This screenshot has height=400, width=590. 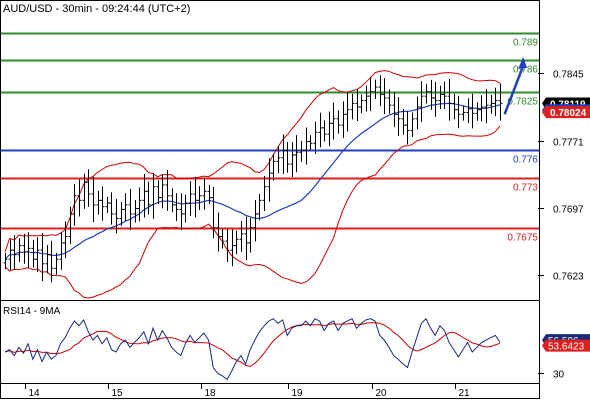 I want to click on x-tick-label: 20, so click(x=382, y=393).